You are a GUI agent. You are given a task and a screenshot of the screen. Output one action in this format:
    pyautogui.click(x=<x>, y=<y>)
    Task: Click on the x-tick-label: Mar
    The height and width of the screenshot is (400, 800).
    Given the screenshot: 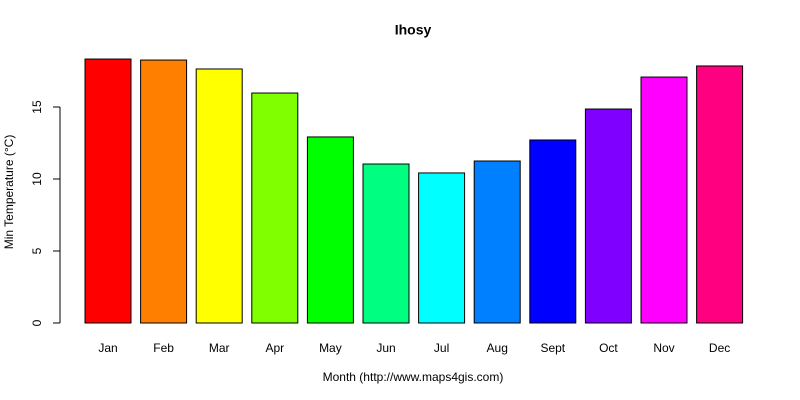 What is the action you would take?
    pyautogui.click(x=219, y=348)
    